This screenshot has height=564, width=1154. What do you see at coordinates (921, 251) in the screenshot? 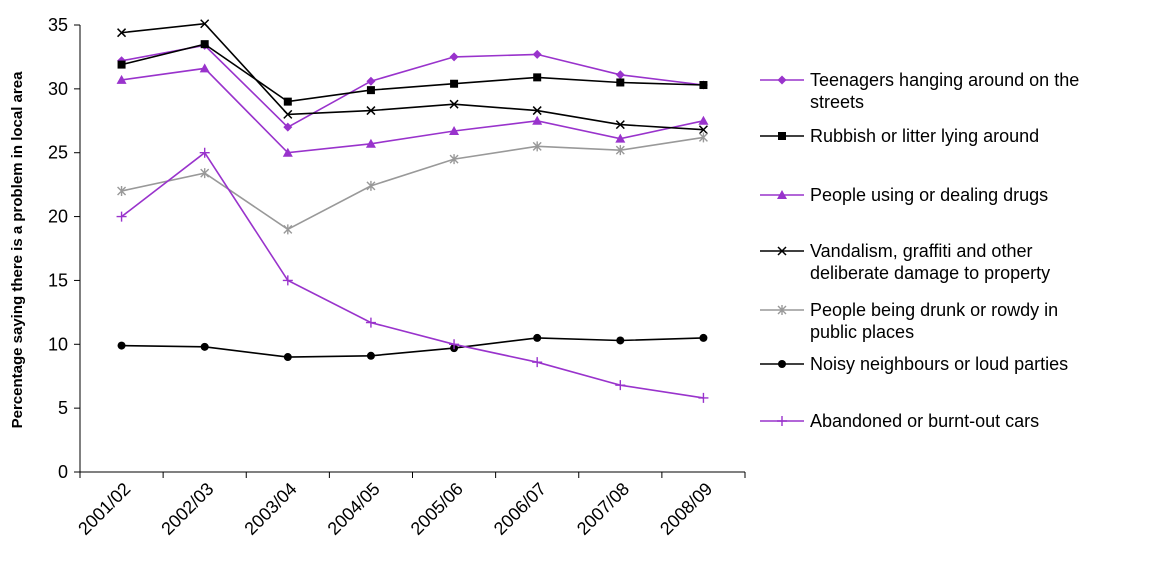
I see `legend-label: Vandalism, graffiti and other` at bounding box center [921, 251].